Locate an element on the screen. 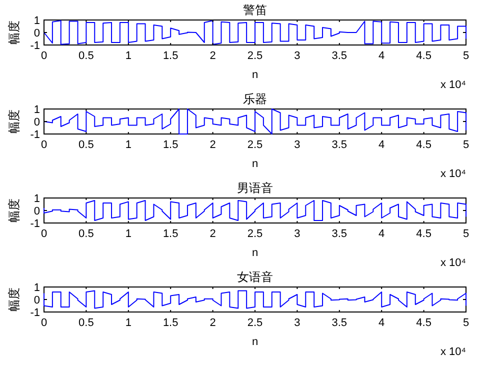  chart-title: 男语音 is located at coordinates (255, 188).